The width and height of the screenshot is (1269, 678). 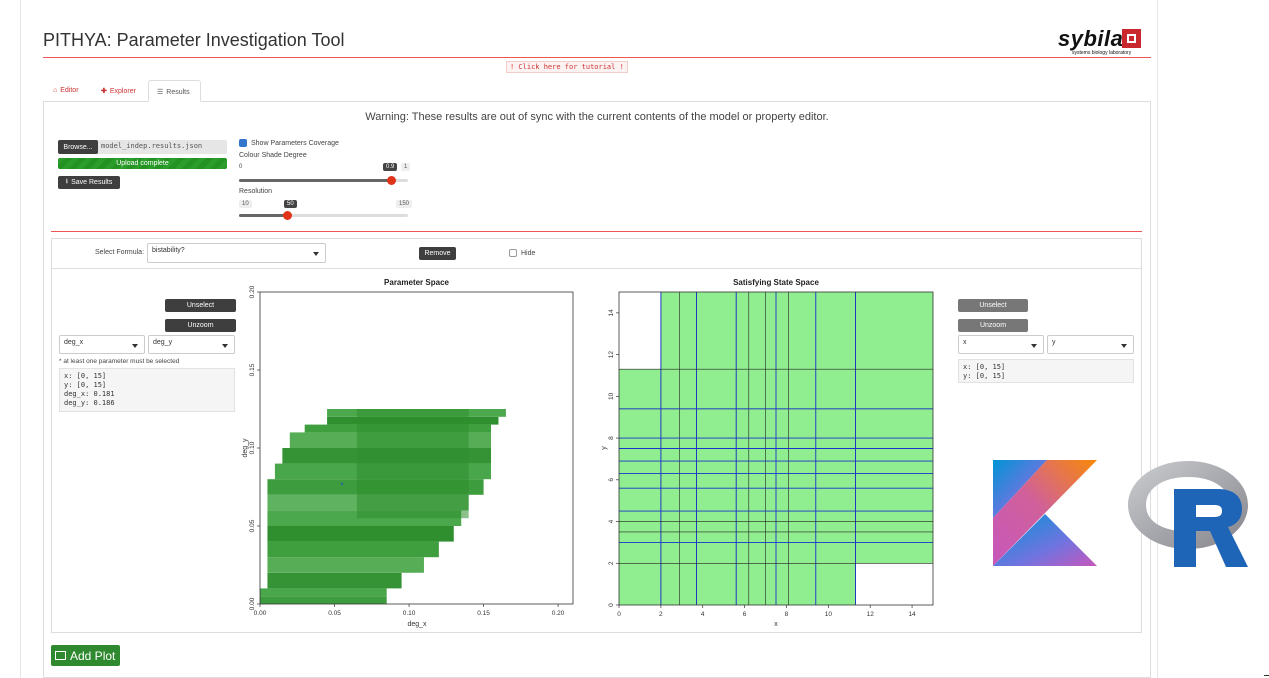 I want to click on parameter-space-marks: ×, so click(x=383, y=506).